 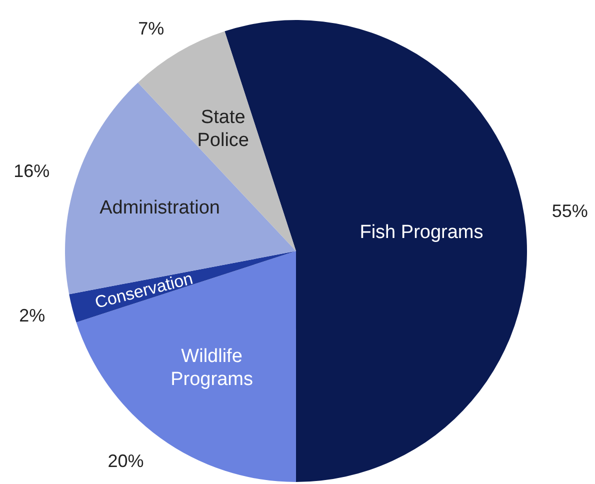 What do you see at coordinates (223, 128) in the screenshot?
I see `slice-label: State Police` at bounding box center [223, 128].